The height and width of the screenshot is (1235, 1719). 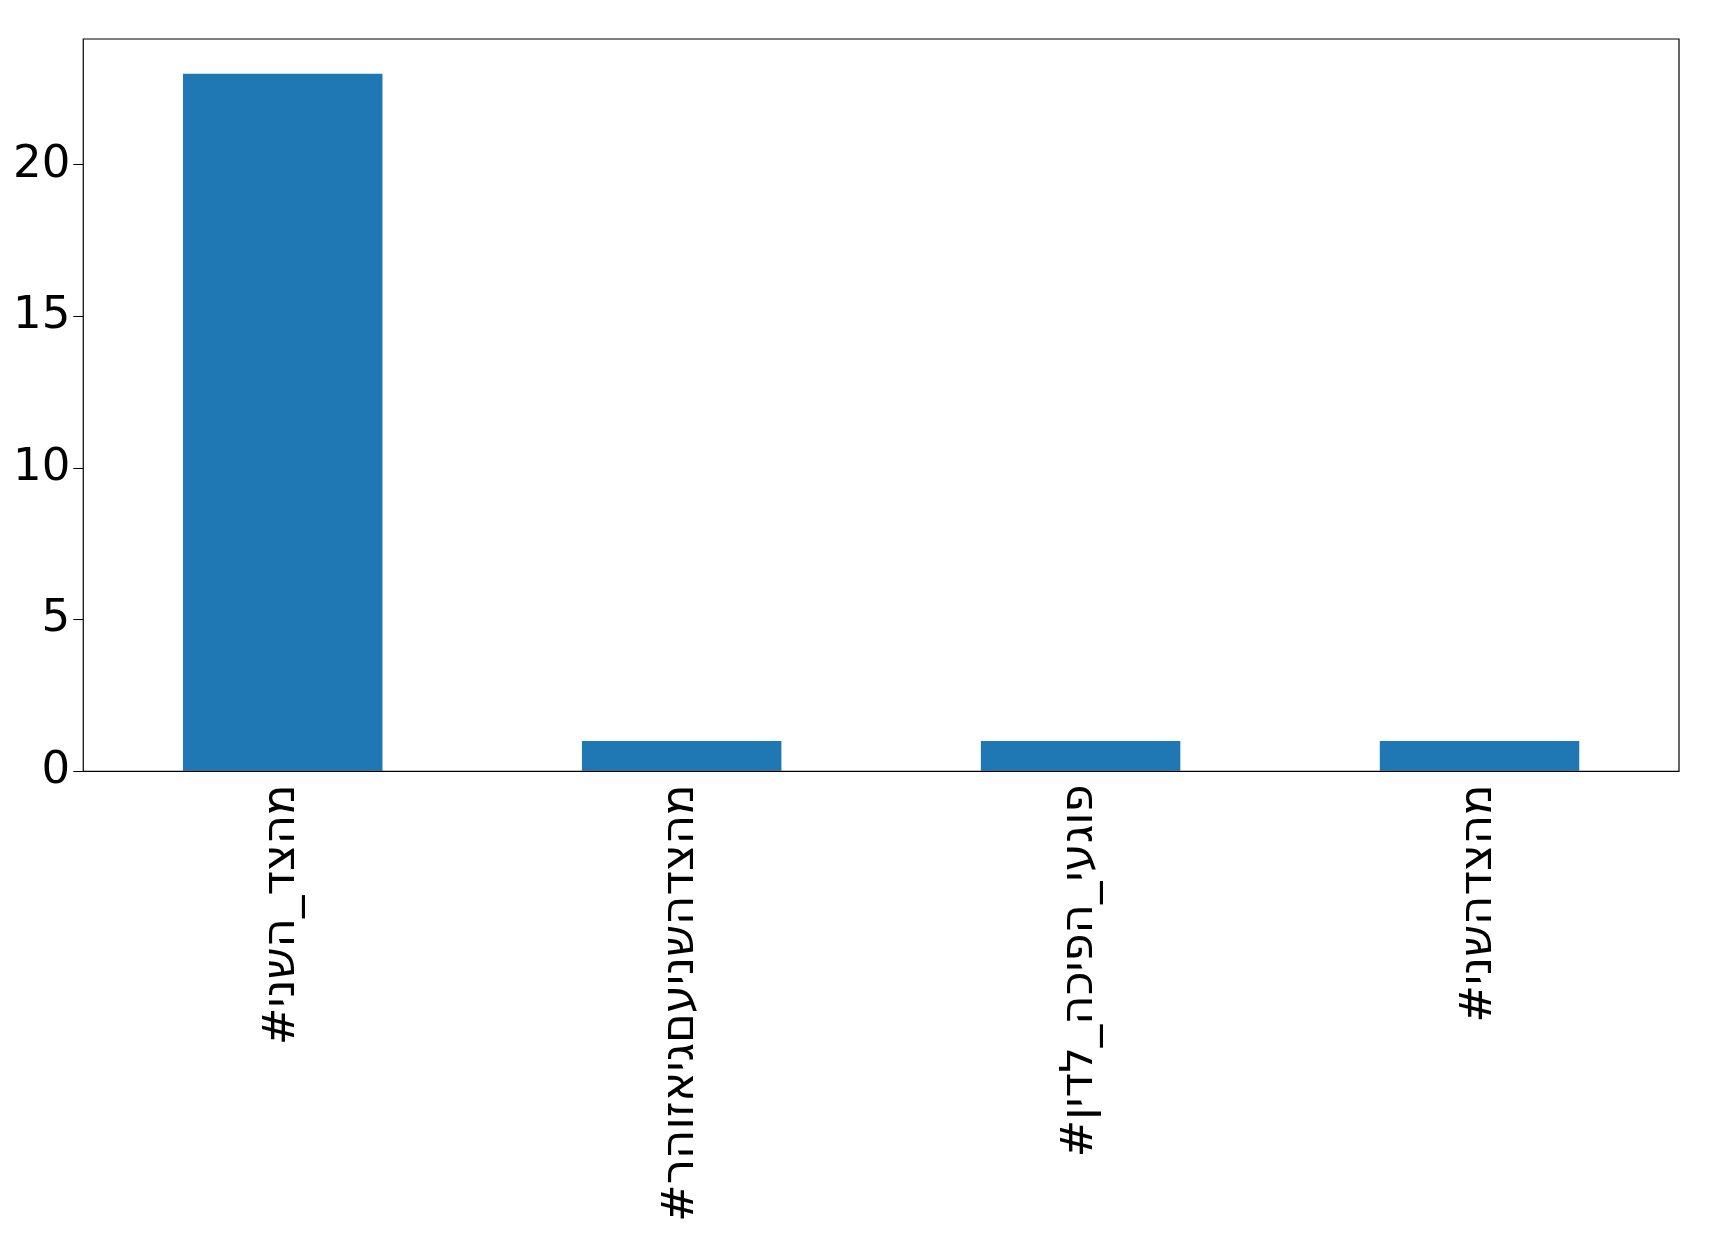 I want to click on x-tick-label: #פוגעי_הפיכה_לדין, so click(x=1077, y=971).